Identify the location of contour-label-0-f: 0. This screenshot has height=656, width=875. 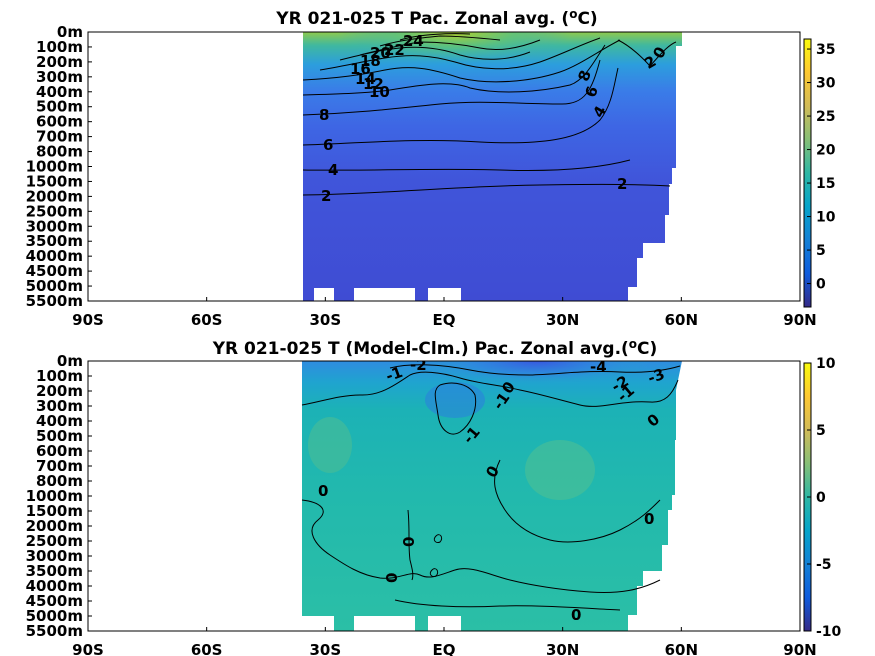
(409, 542).